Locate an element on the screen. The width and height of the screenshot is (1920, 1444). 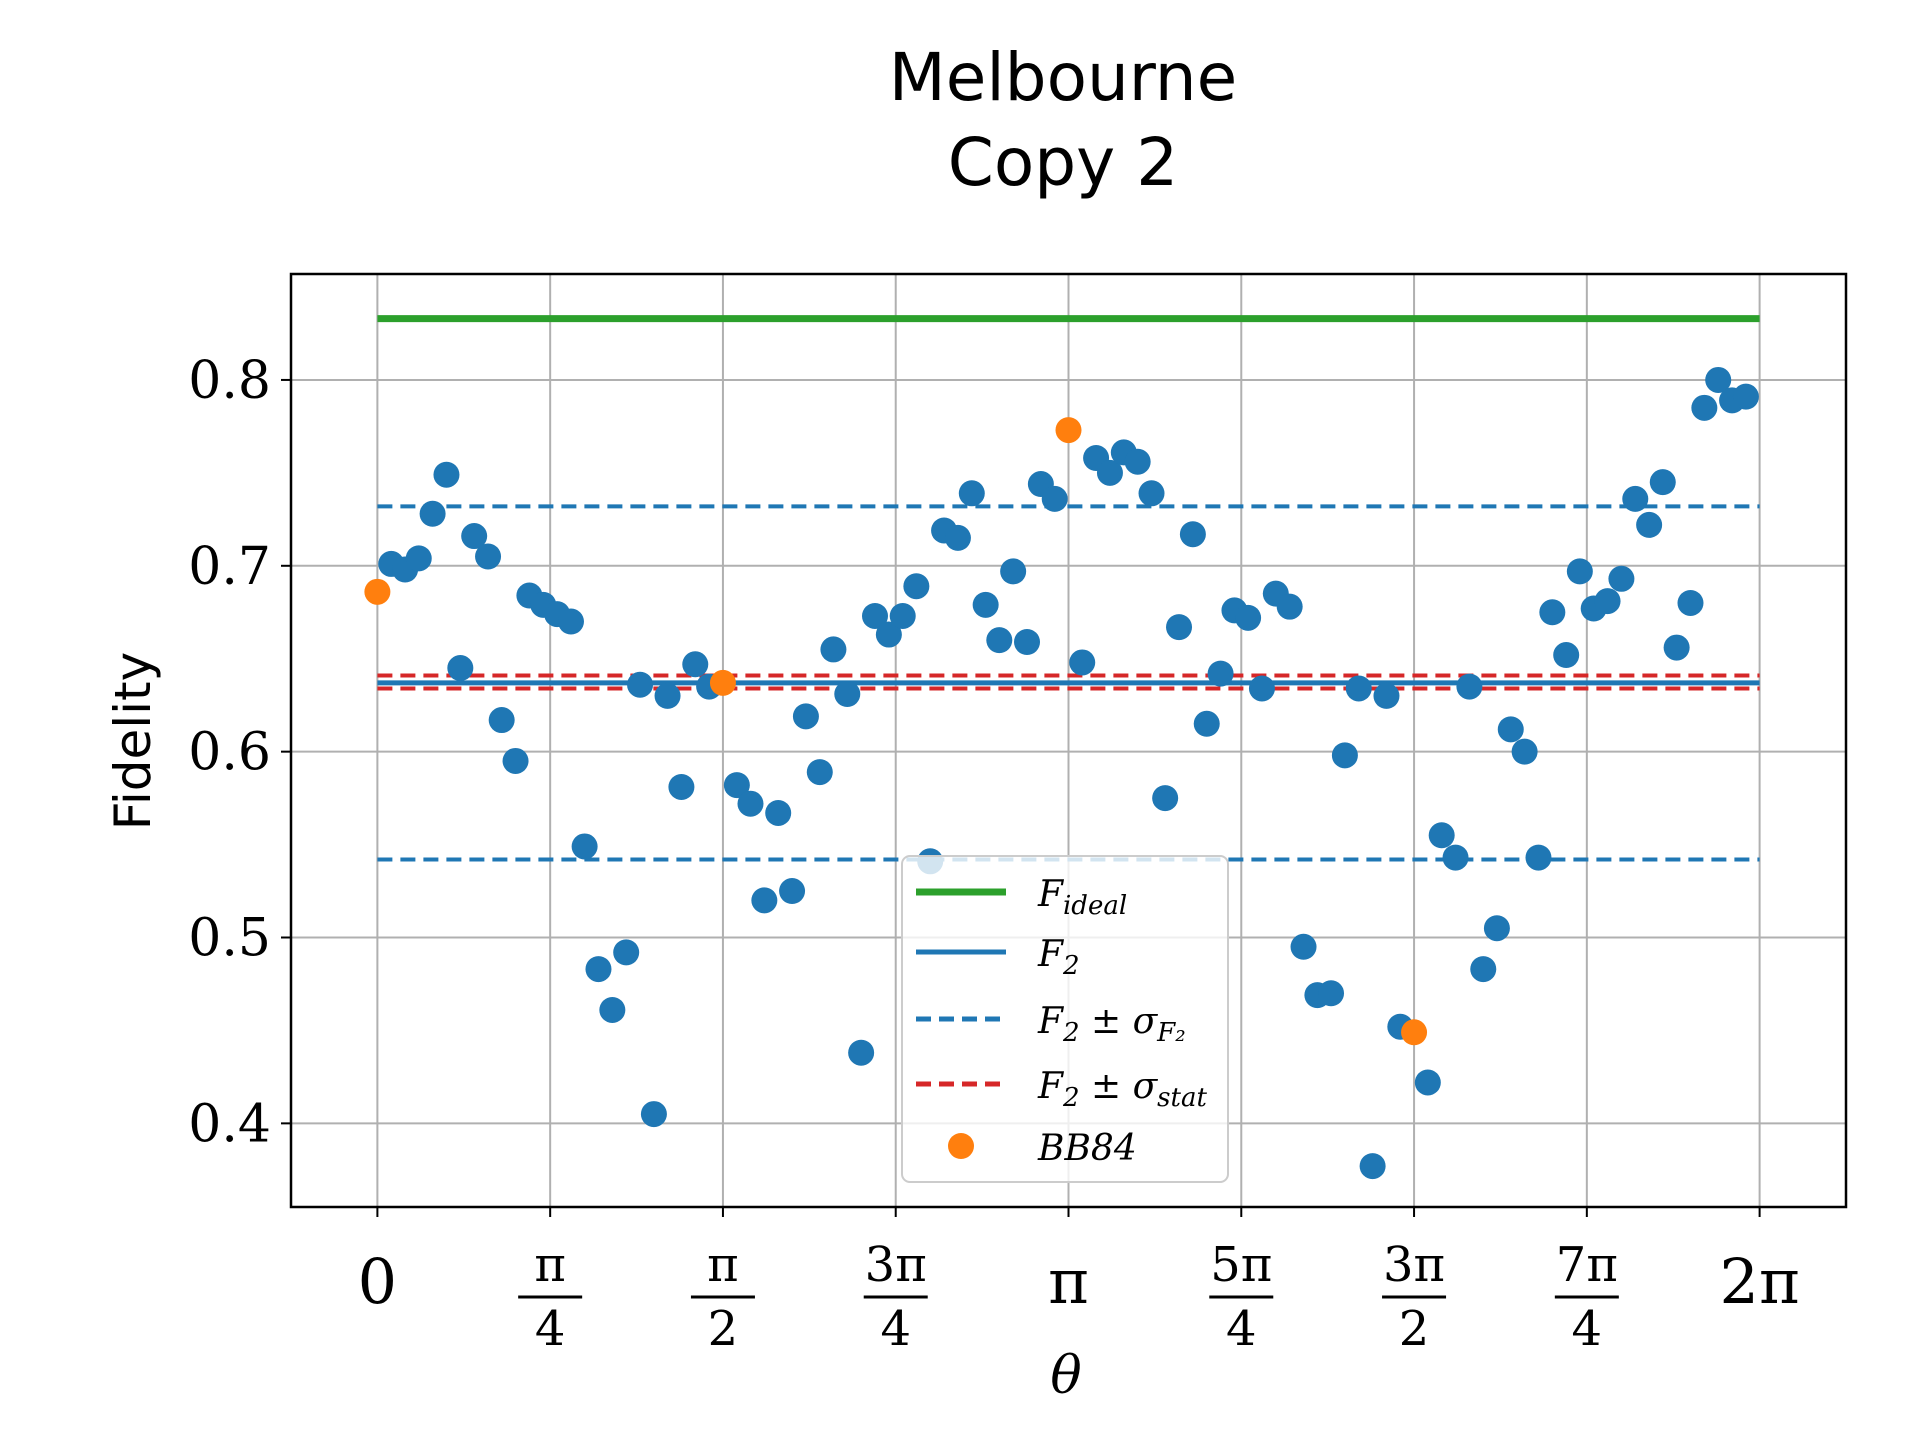
y-tick-label: 0.4 is located at coordinates (229, 1124).